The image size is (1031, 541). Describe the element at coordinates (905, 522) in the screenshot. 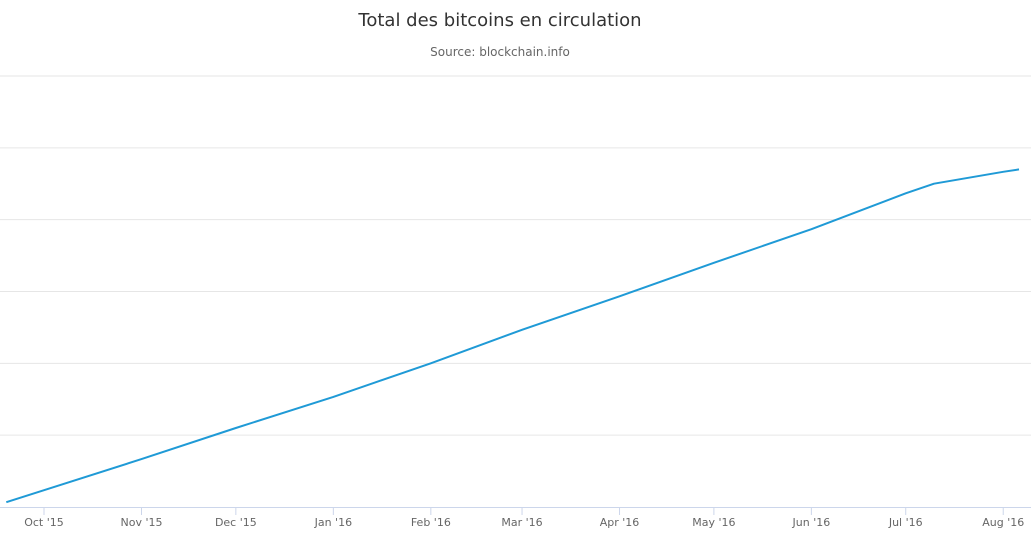

I see `x-tick-label: Jul '16` at that location.